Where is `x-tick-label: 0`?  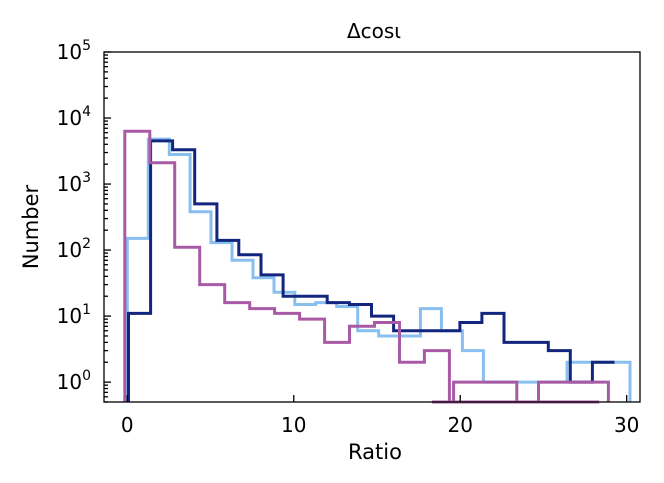
x-tick-label: 0 is located at coordinates (127, 425).